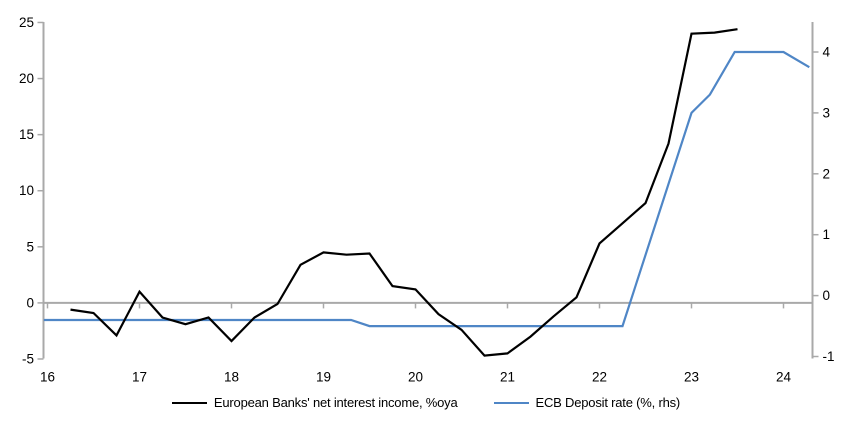 This screenshot has height=427, width=852. I want to click on right-axis-tick-label: -1, so click(829, 356).